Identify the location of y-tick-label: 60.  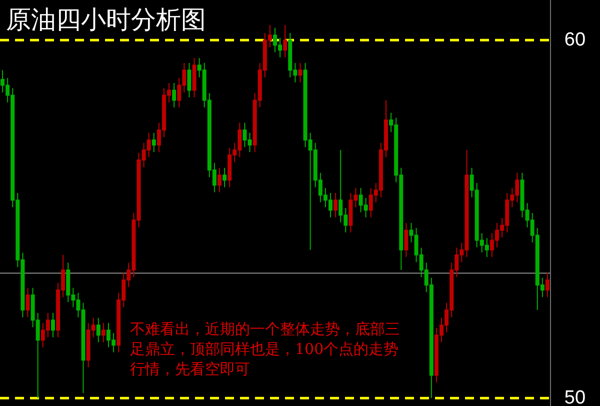
(575, 40).